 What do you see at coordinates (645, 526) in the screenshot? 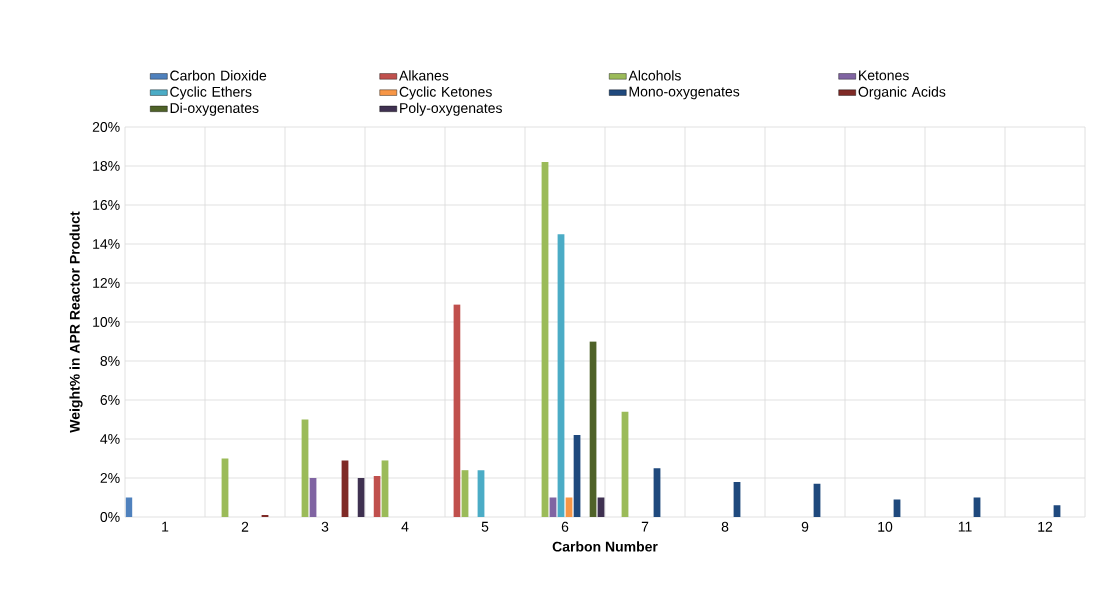
I see `x-tick-label: 7` at bounding box center [645, 526].